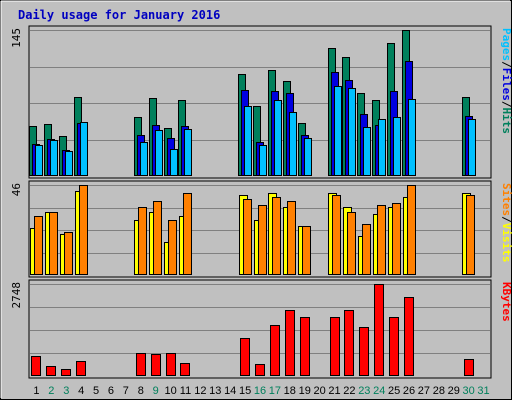 The image size is (512, 400). Describe the element at coordinates (170, 391) in the screenshot. I see `day-label-10: 10` at that location.